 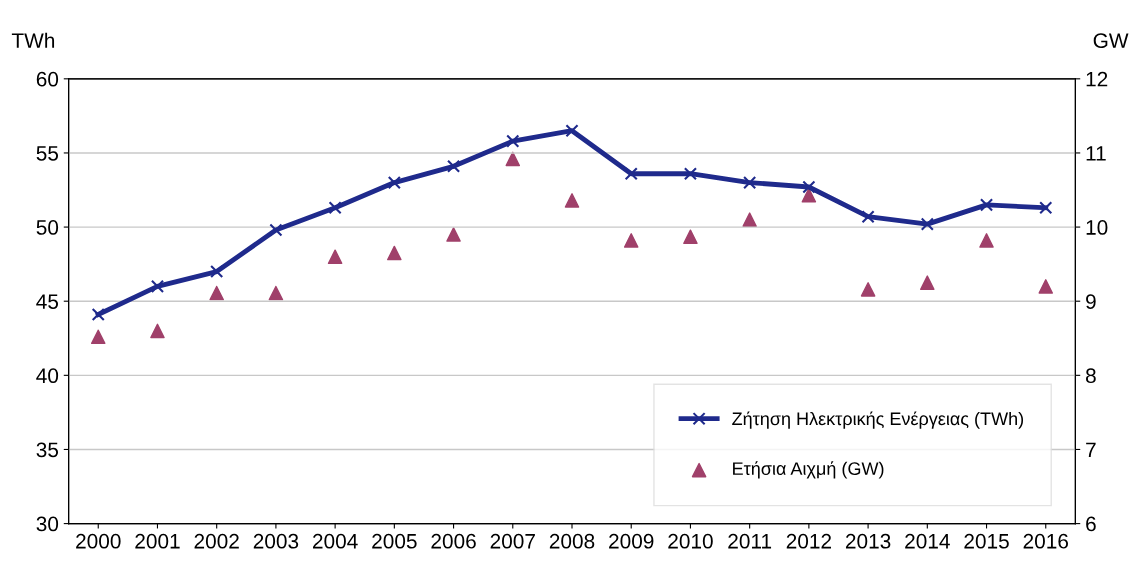 What do you see at coordinates (47, 79) in the screenshot?
I see `y-tick-label: 60` at bounding box center [47, 79].